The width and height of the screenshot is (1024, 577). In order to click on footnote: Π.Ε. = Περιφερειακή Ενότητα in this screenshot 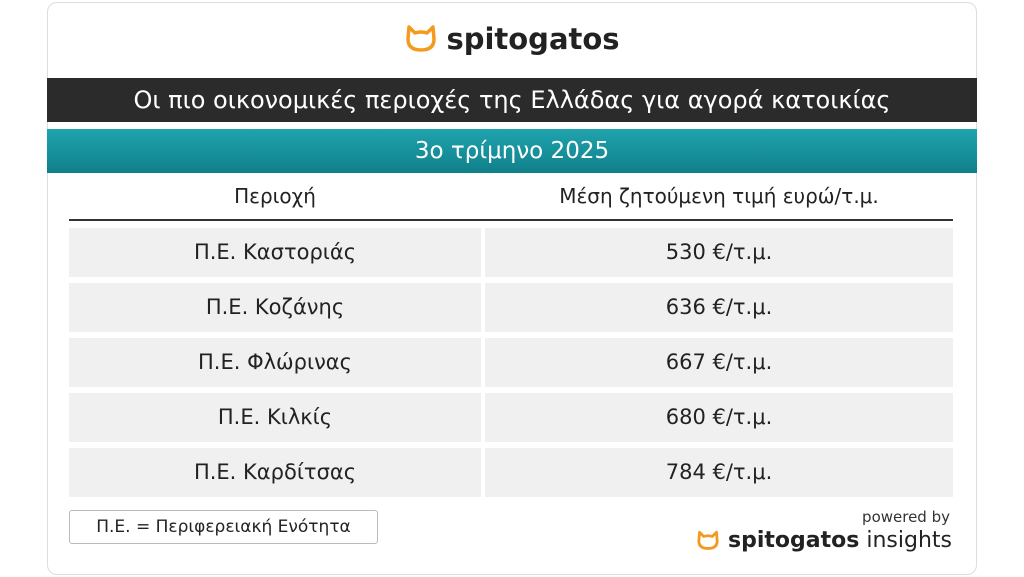, I will do `click(223, 527)`.